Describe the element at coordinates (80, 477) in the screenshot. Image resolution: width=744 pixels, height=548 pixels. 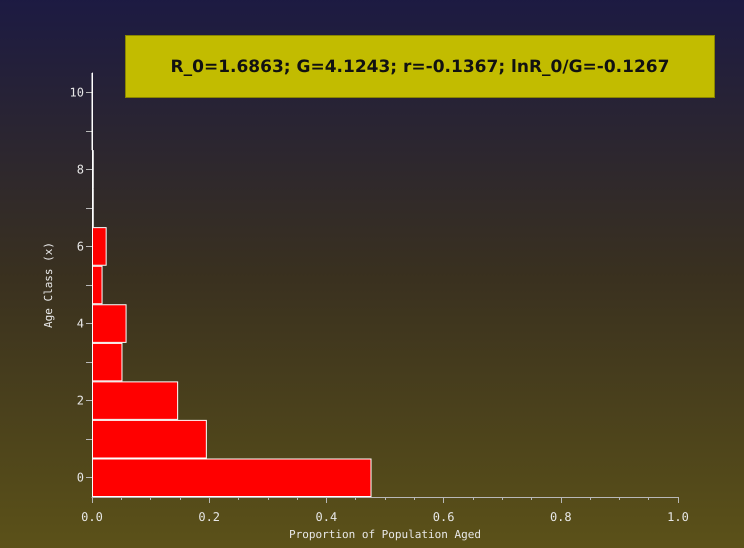
I see `y-tick-label: 0` at that location.